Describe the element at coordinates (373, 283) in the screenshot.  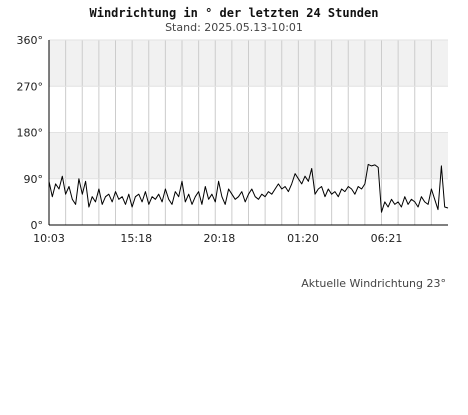
I see `current-wind-direction: Aktuelle Windrichtung 23°` at that location.